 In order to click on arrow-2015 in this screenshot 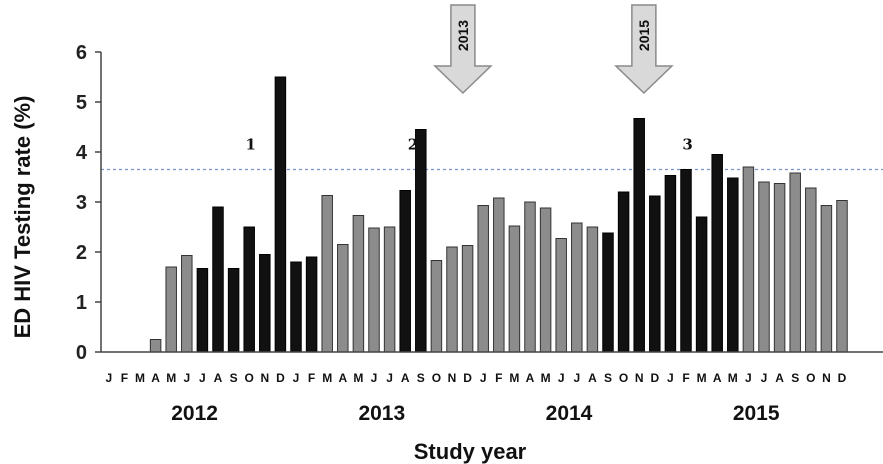, I will do `click(644, 49)`.